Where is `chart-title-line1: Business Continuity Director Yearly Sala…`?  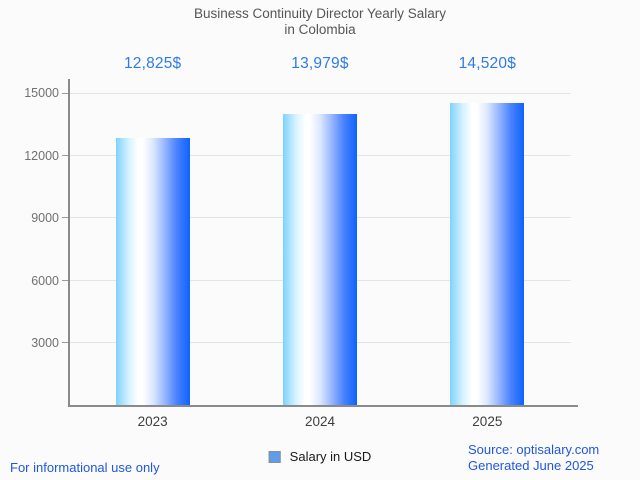 chart-title-line1: Business Continuity Director Yearly Sala… is located at coordinates (320, 13).